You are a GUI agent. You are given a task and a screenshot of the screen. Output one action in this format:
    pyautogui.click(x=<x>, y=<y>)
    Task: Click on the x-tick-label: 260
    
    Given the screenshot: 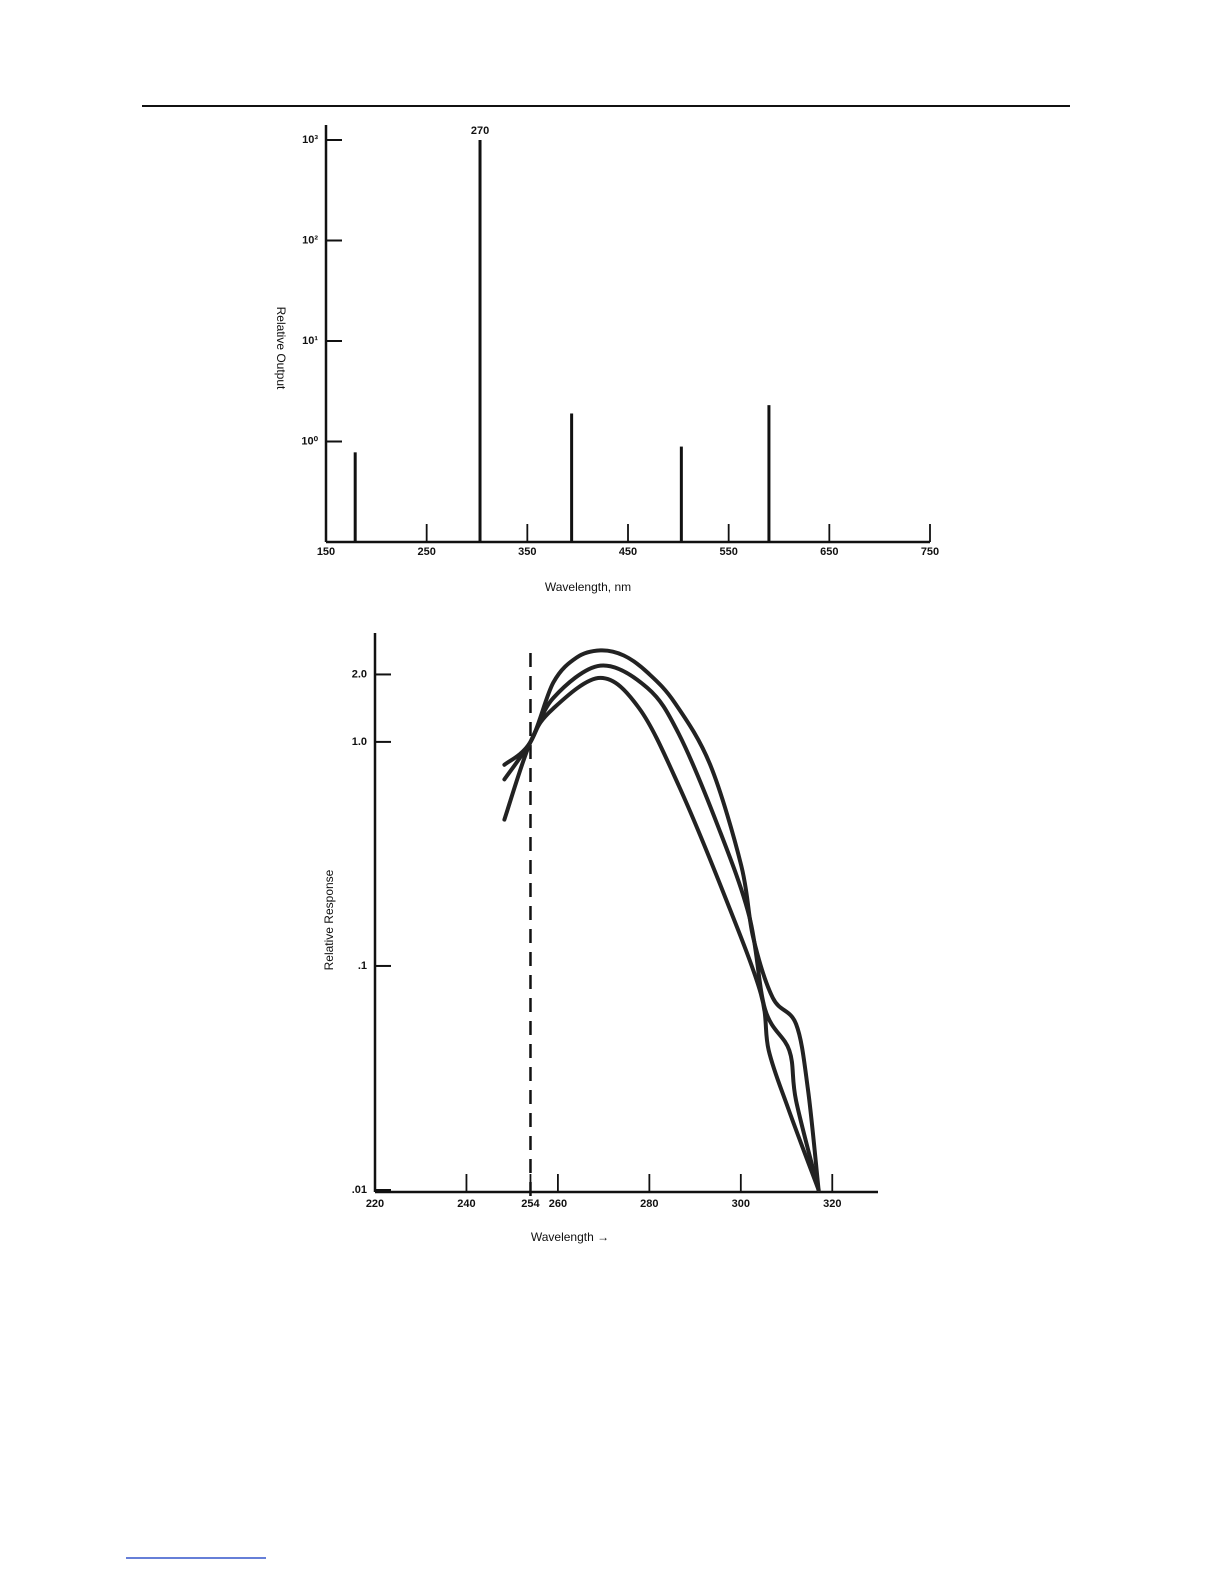 What is the action you would take?
    pyautogui.click(x=558, y=1204)
    